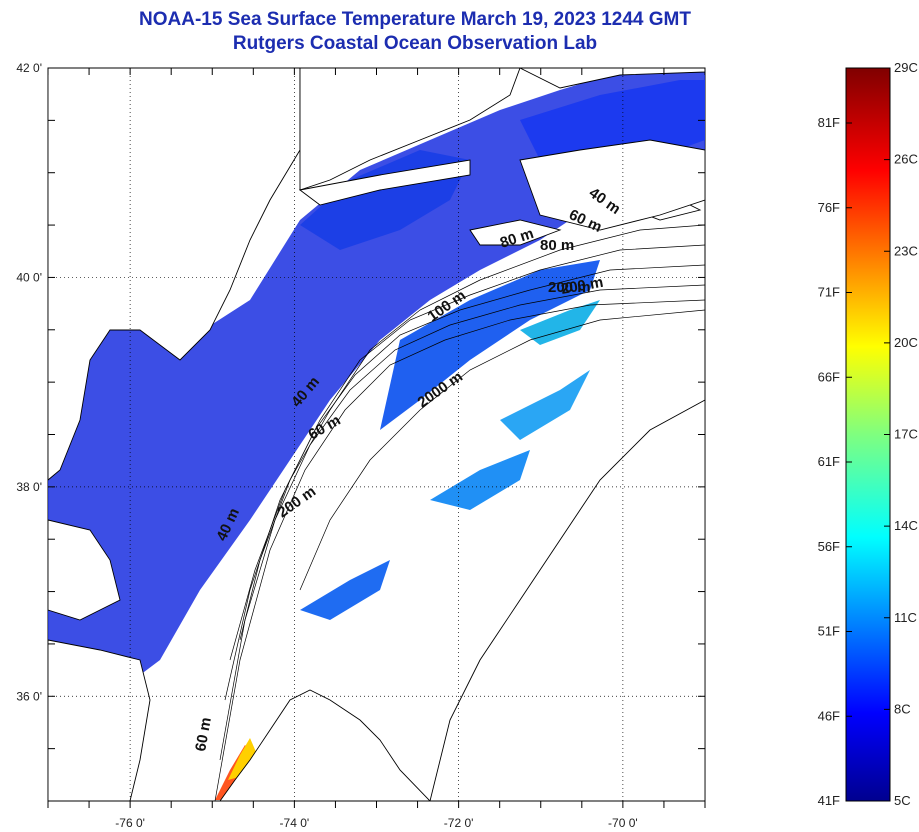 This screenshot has height=832, width=919. Describe the element at coordinates (415, 43) in the screenshot. I see `title-line-2: Rutgers Coastal Ocean Observation Lab` at that location.